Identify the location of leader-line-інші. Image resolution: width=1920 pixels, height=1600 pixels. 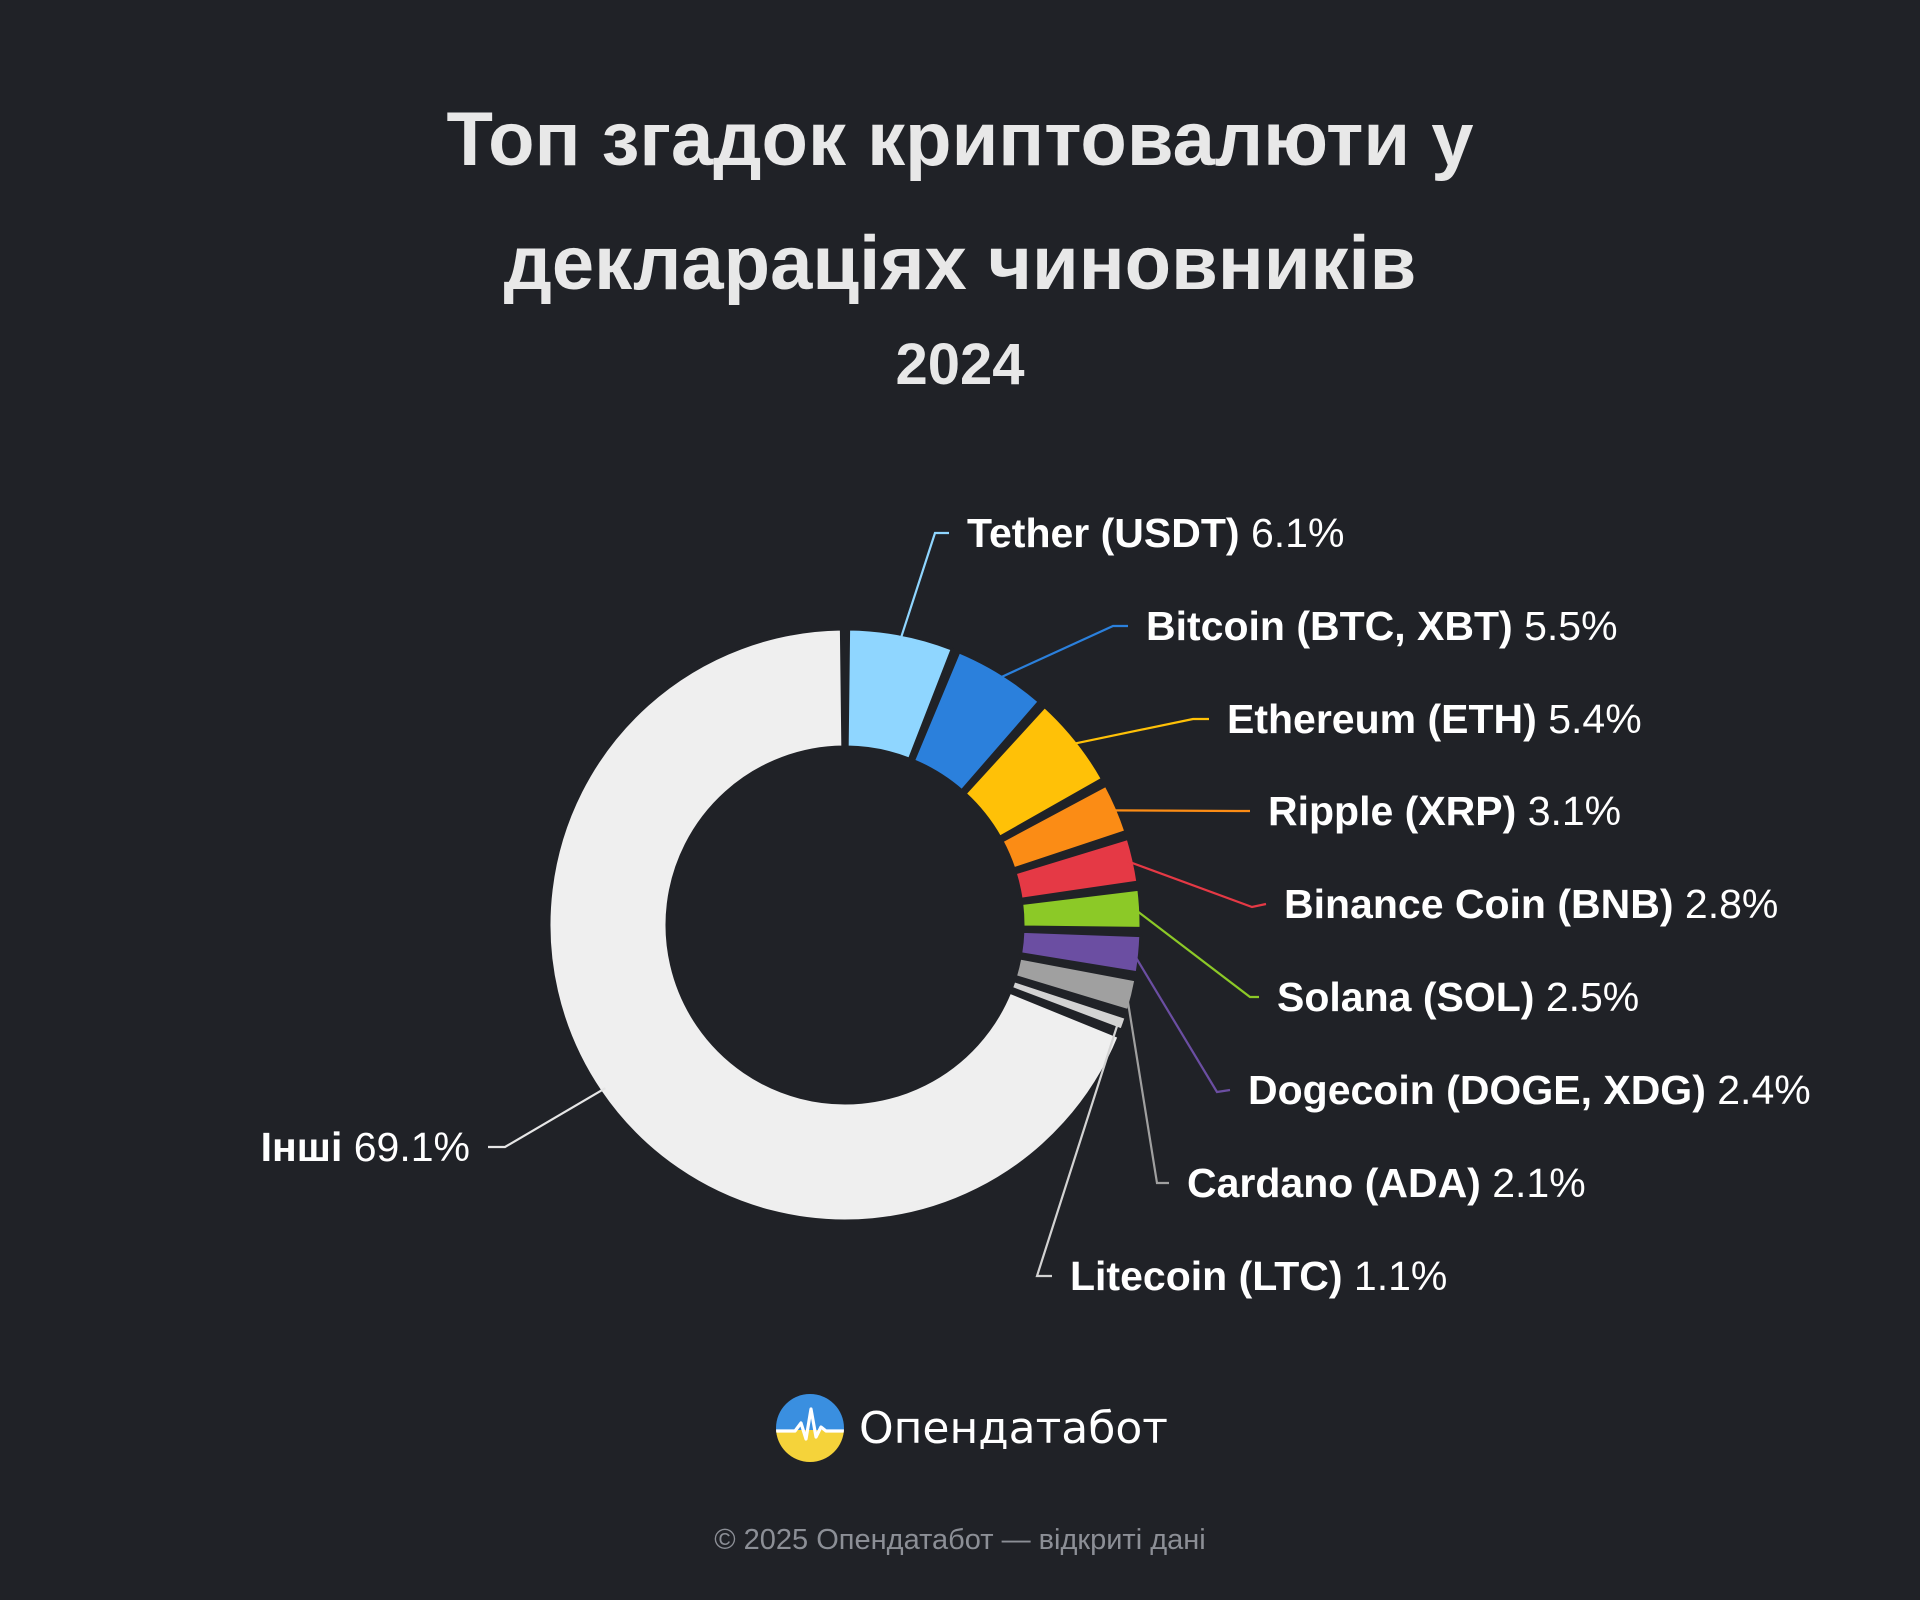
(547, 1118).